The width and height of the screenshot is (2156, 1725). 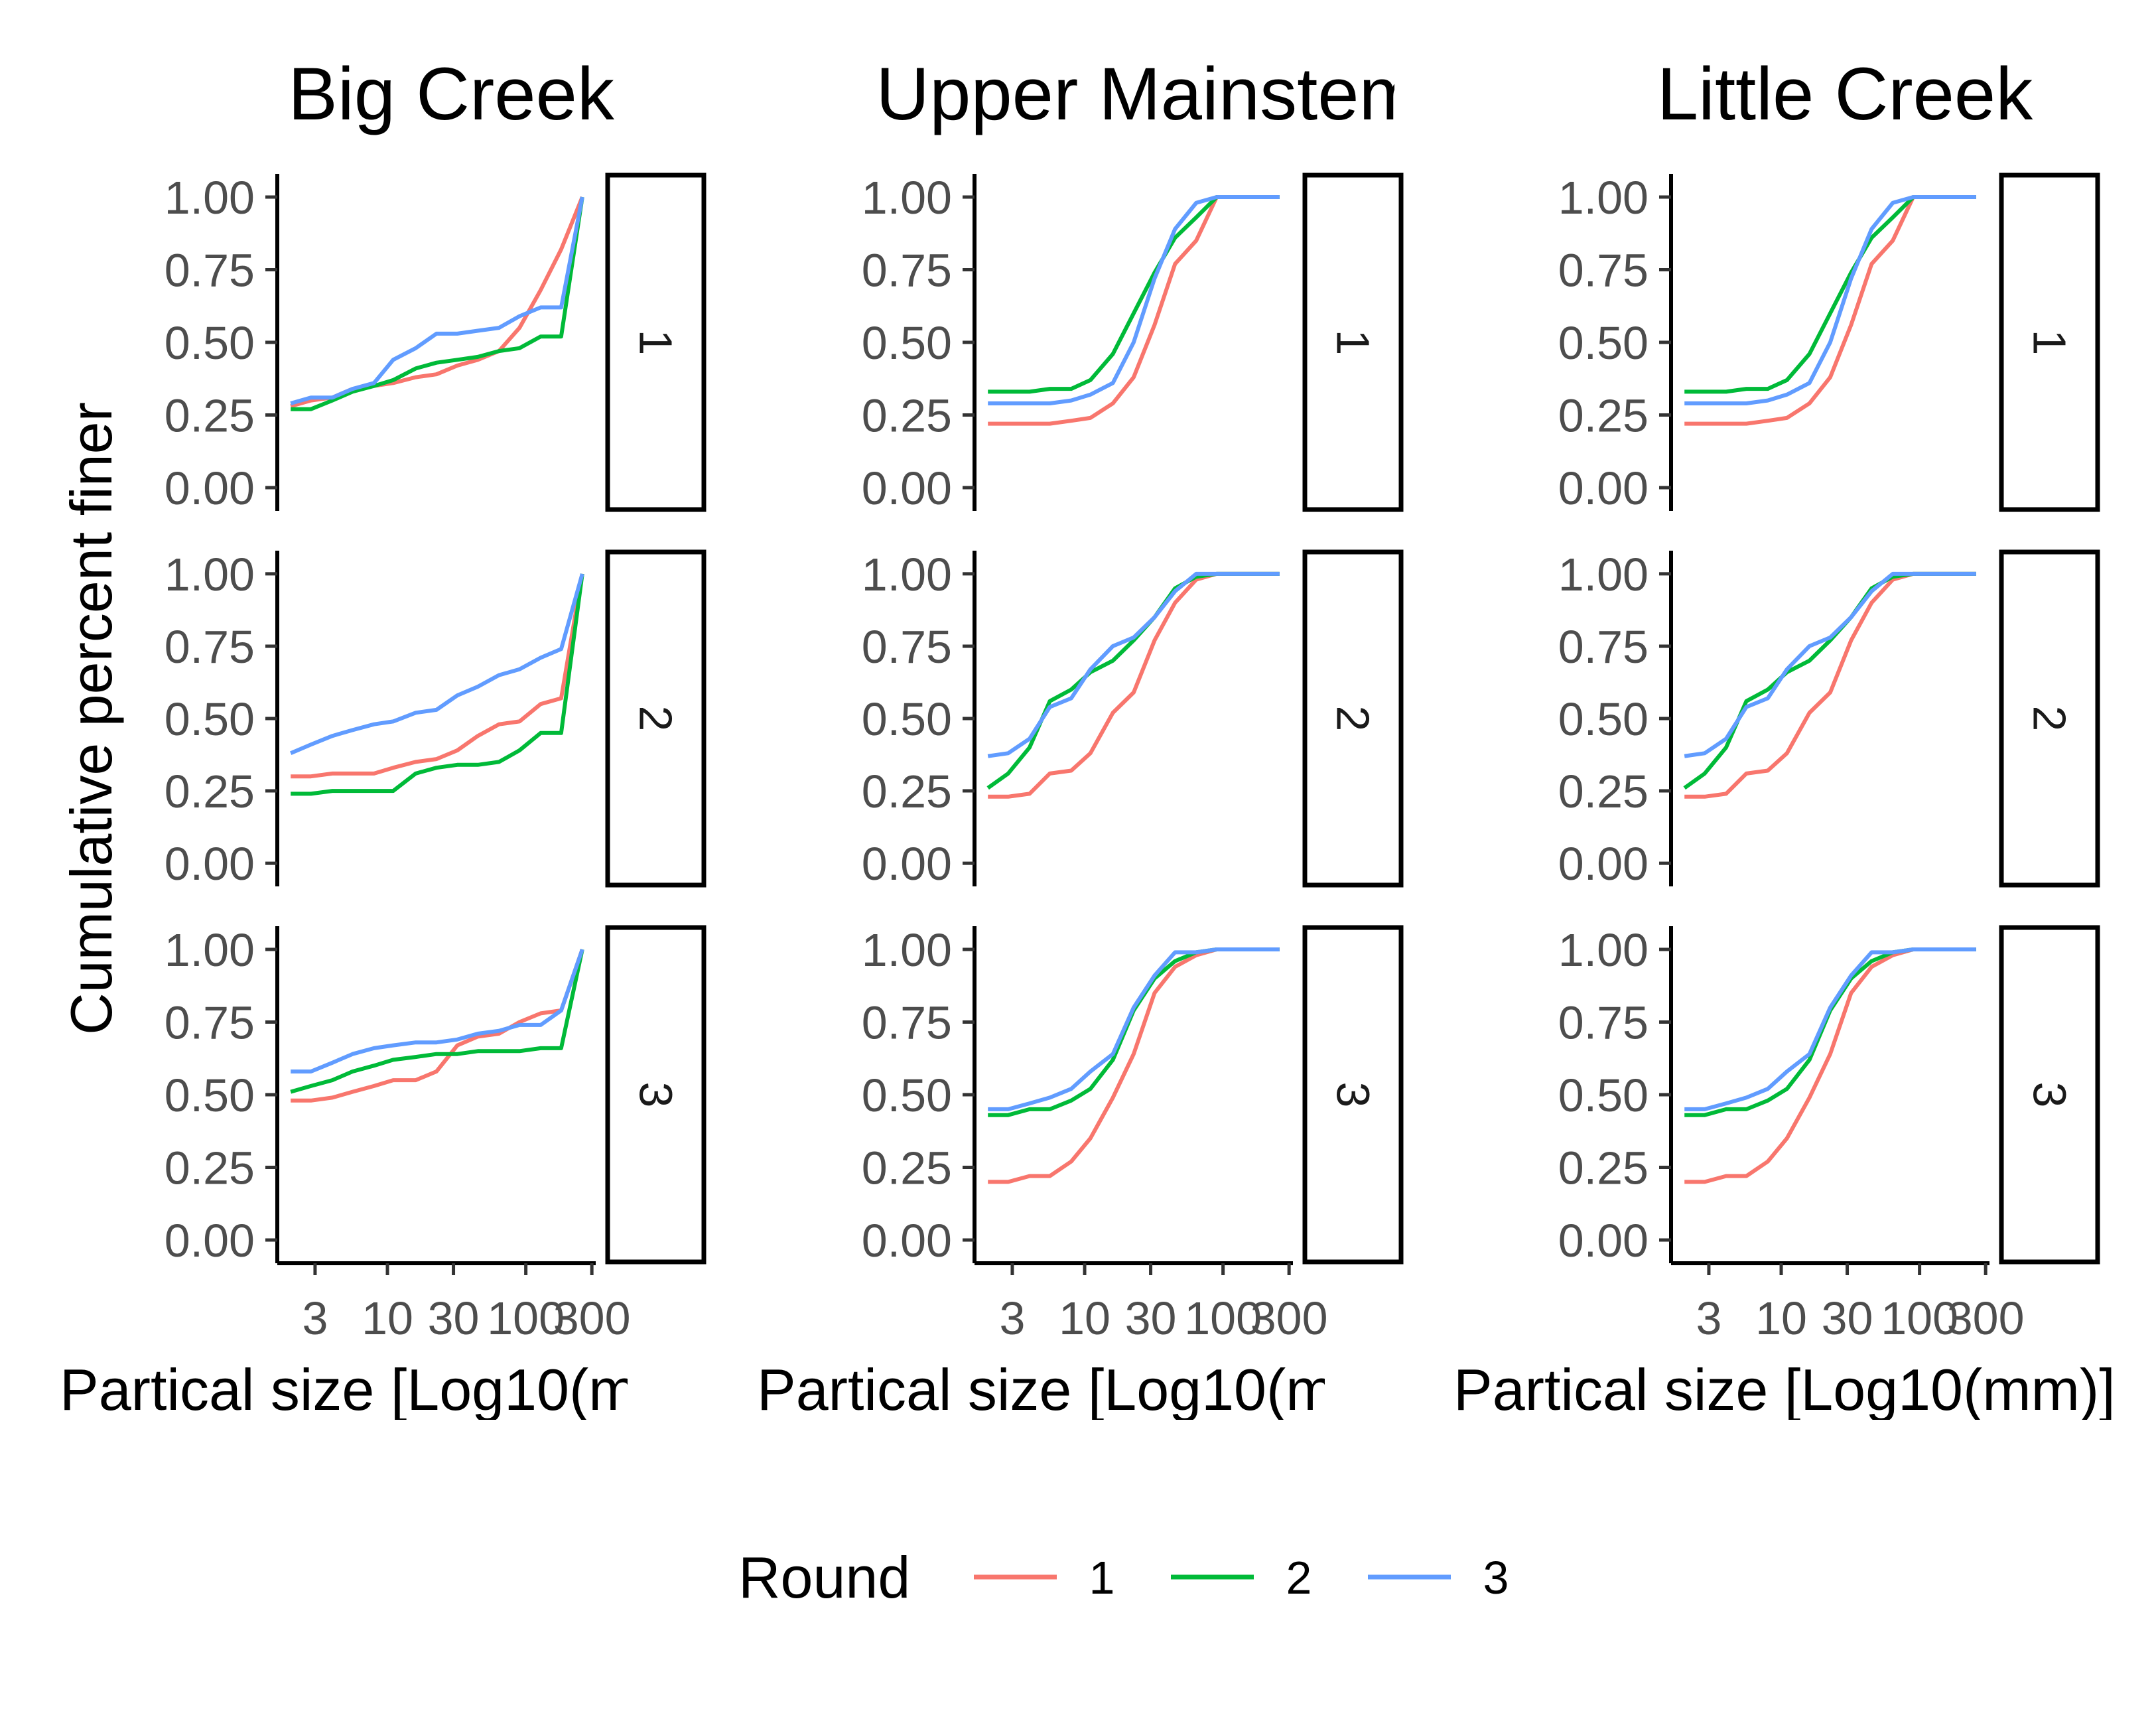 What do you see at coordinates (1299, 1578) in the screenshot?
I see `legend-label-round-2: 2` at bounding box center [1299, 1578].